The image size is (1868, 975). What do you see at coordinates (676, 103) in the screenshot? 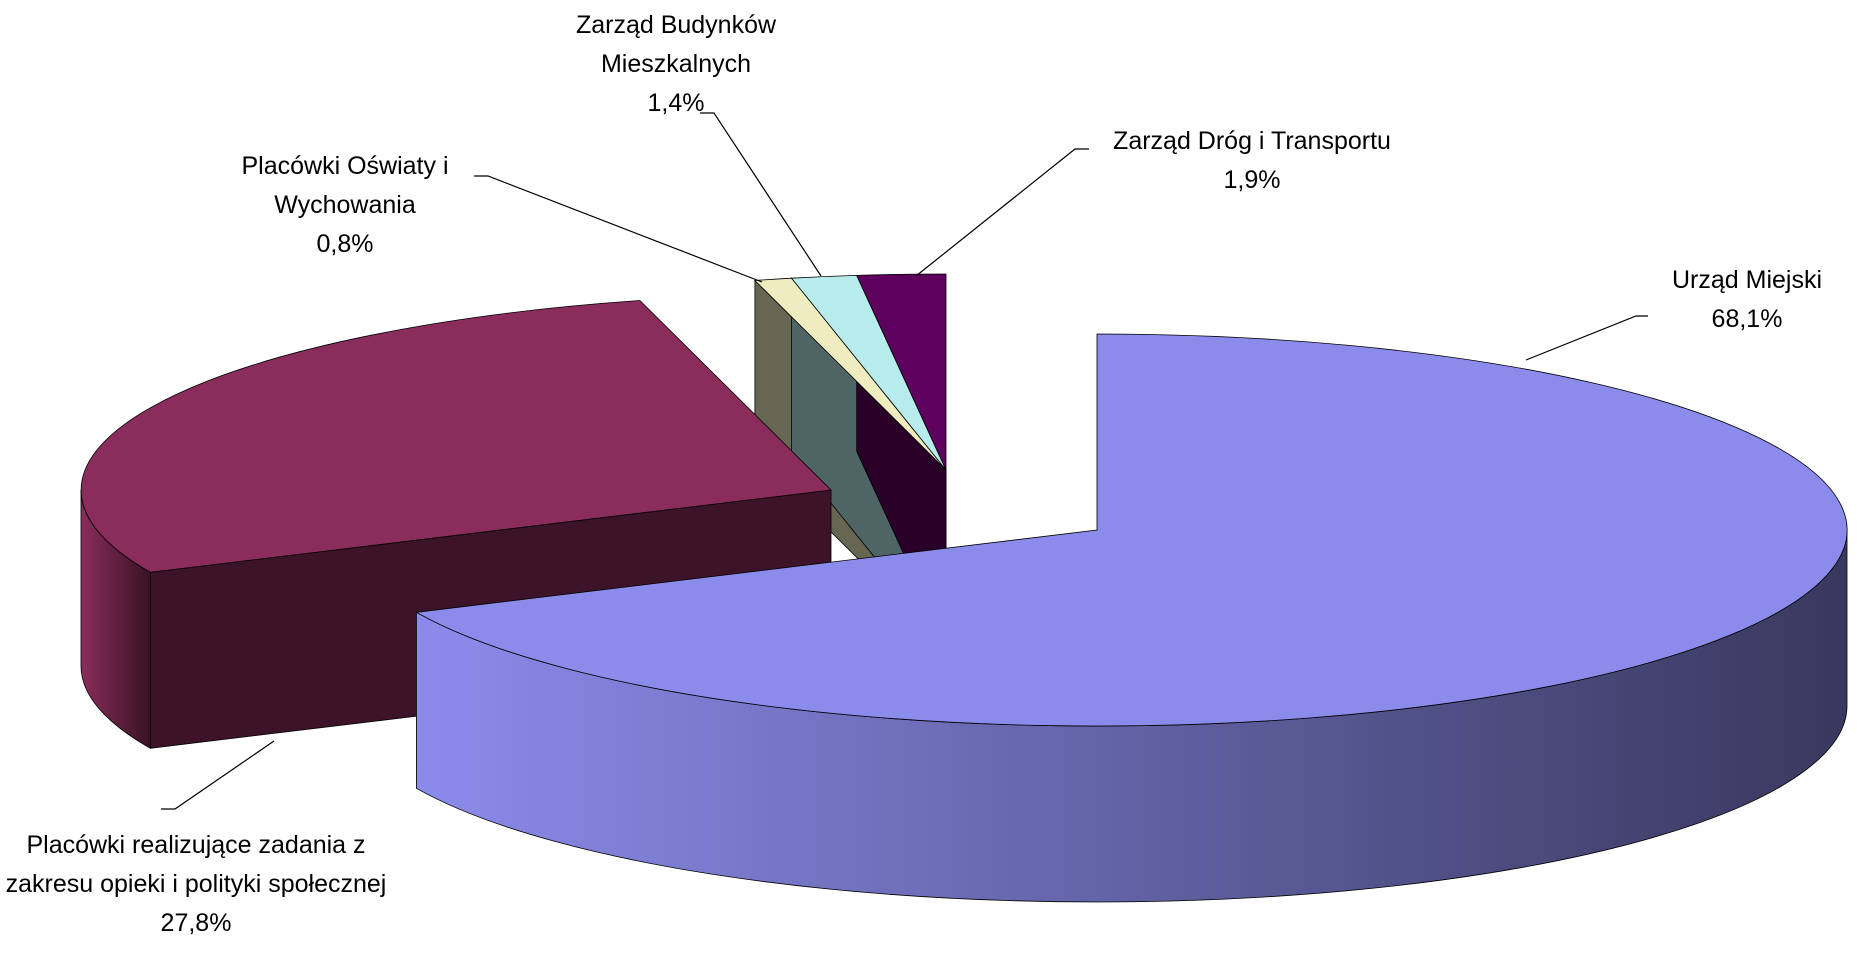
I see `value-label: 1,4%` at bounding box center [676, 103].